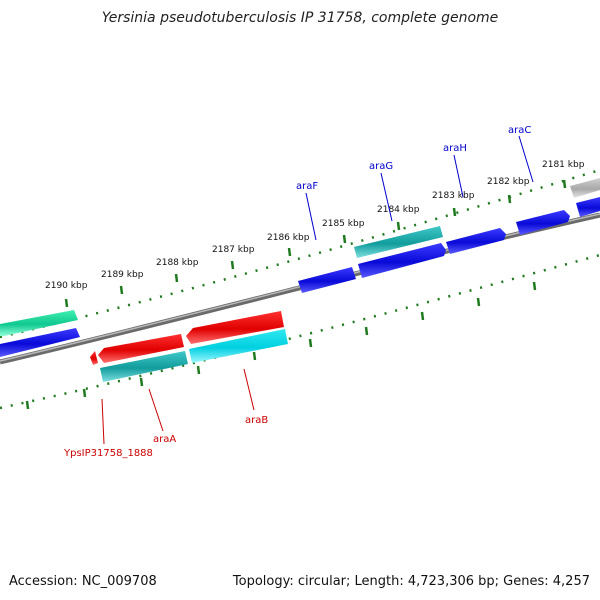 This screenshot has width=600, height=600. I want to click on gene-label-araB: araB, so click(256, 420).